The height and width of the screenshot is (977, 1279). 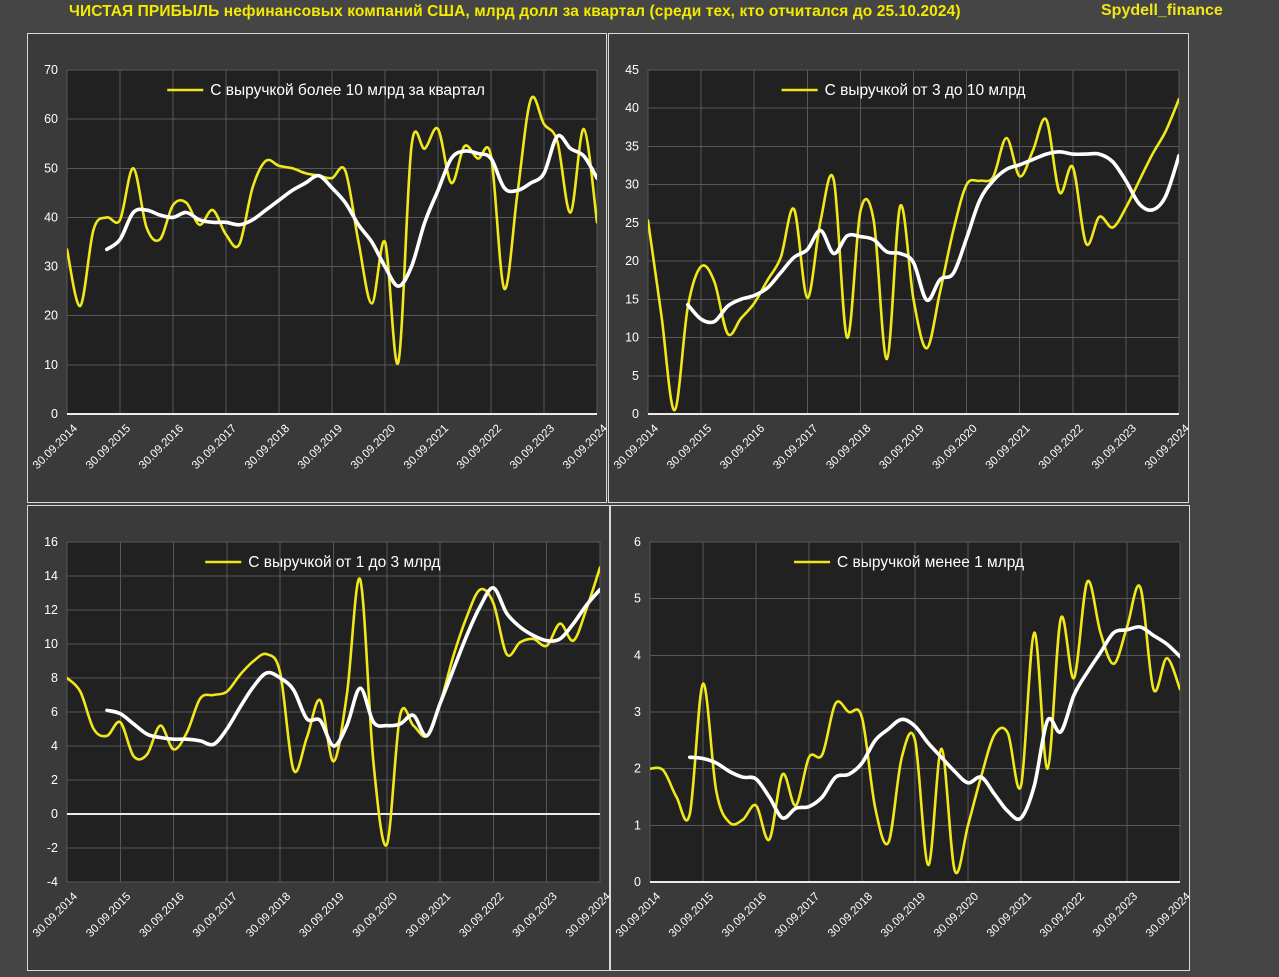 I want to click on brand-watermark: Spydell_finance, so click(x=1162, y=10).